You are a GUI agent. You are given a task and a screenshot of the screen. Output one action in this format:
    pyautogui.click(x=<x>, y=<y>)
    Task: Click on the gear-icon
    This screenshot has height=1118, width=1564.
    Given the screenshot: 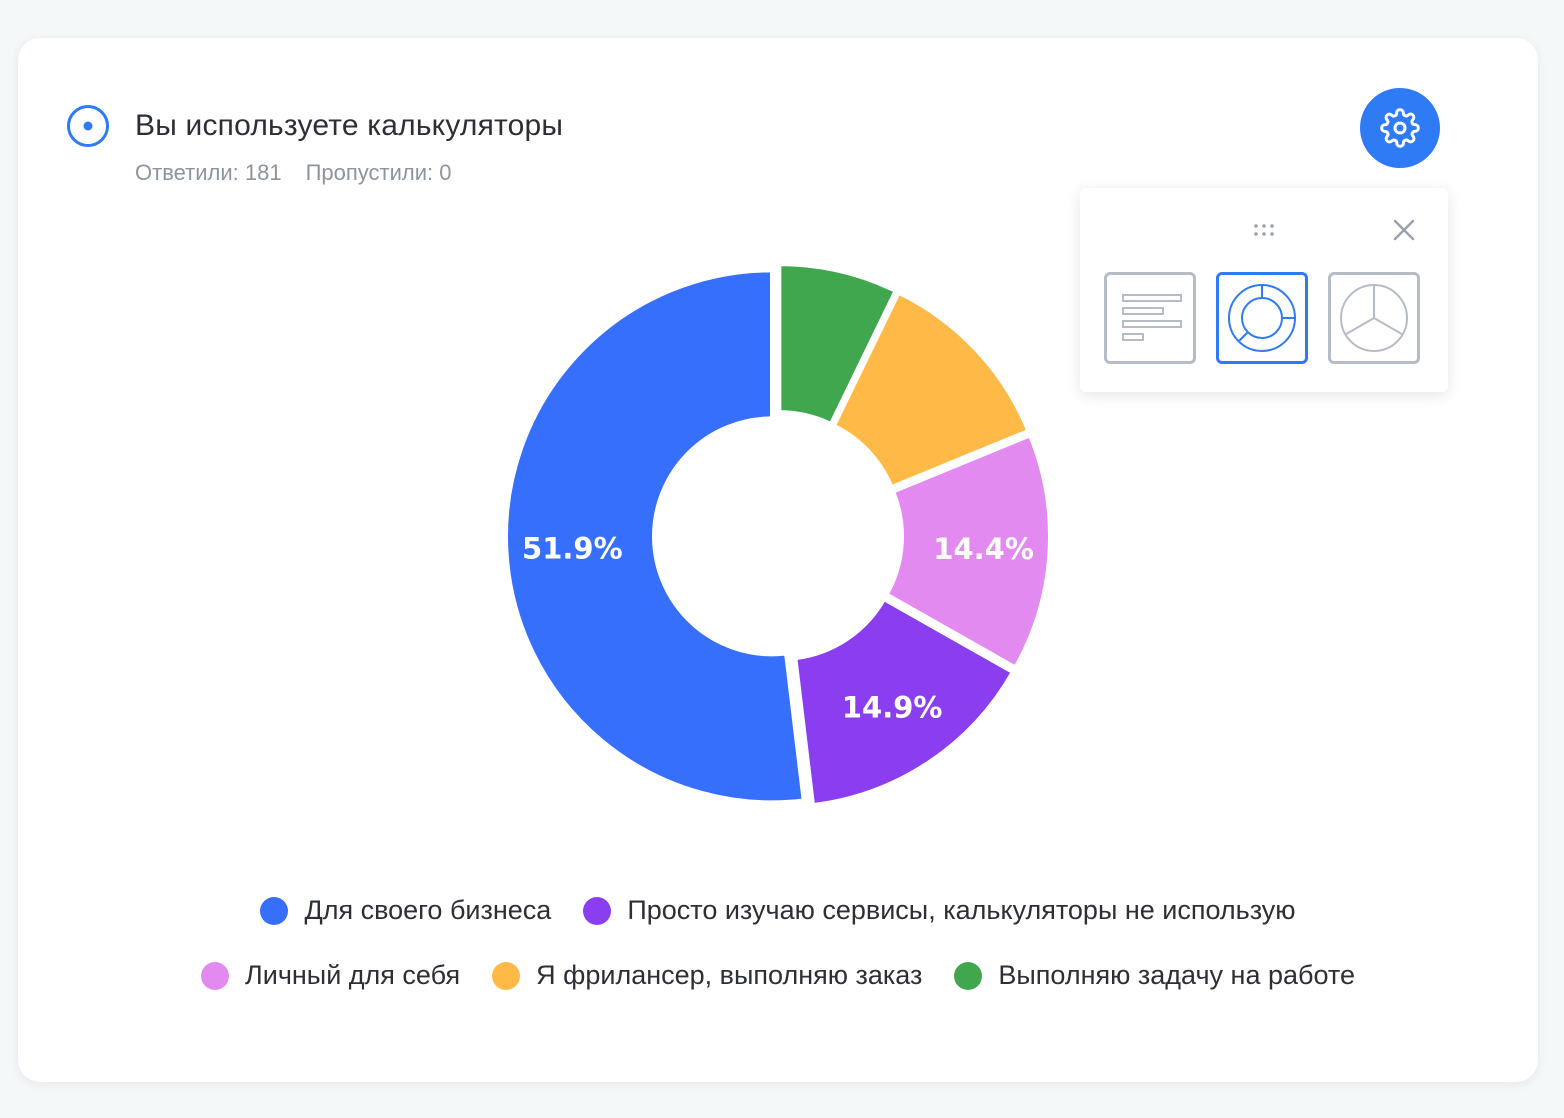 What is the action you would take?
    pyautogui.click(x=1400, y=128)
    